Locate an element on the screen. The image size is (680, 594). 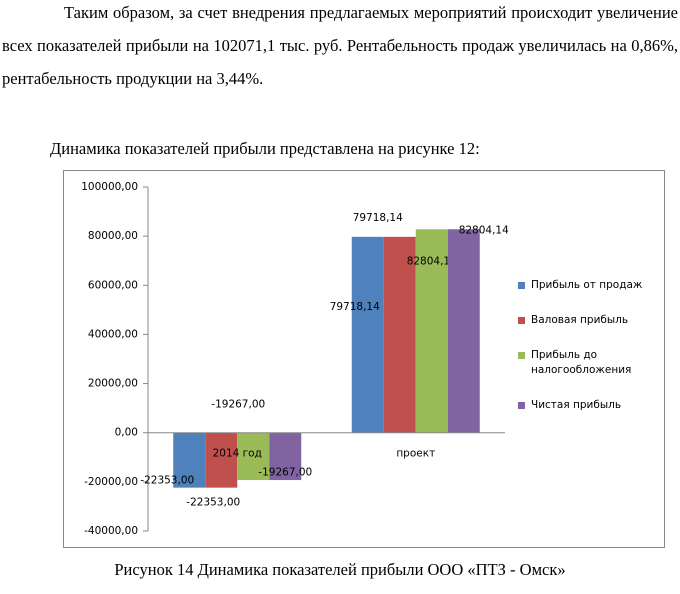
legend-entry: Прибыль от продаж is located at coordinates (586, 285).